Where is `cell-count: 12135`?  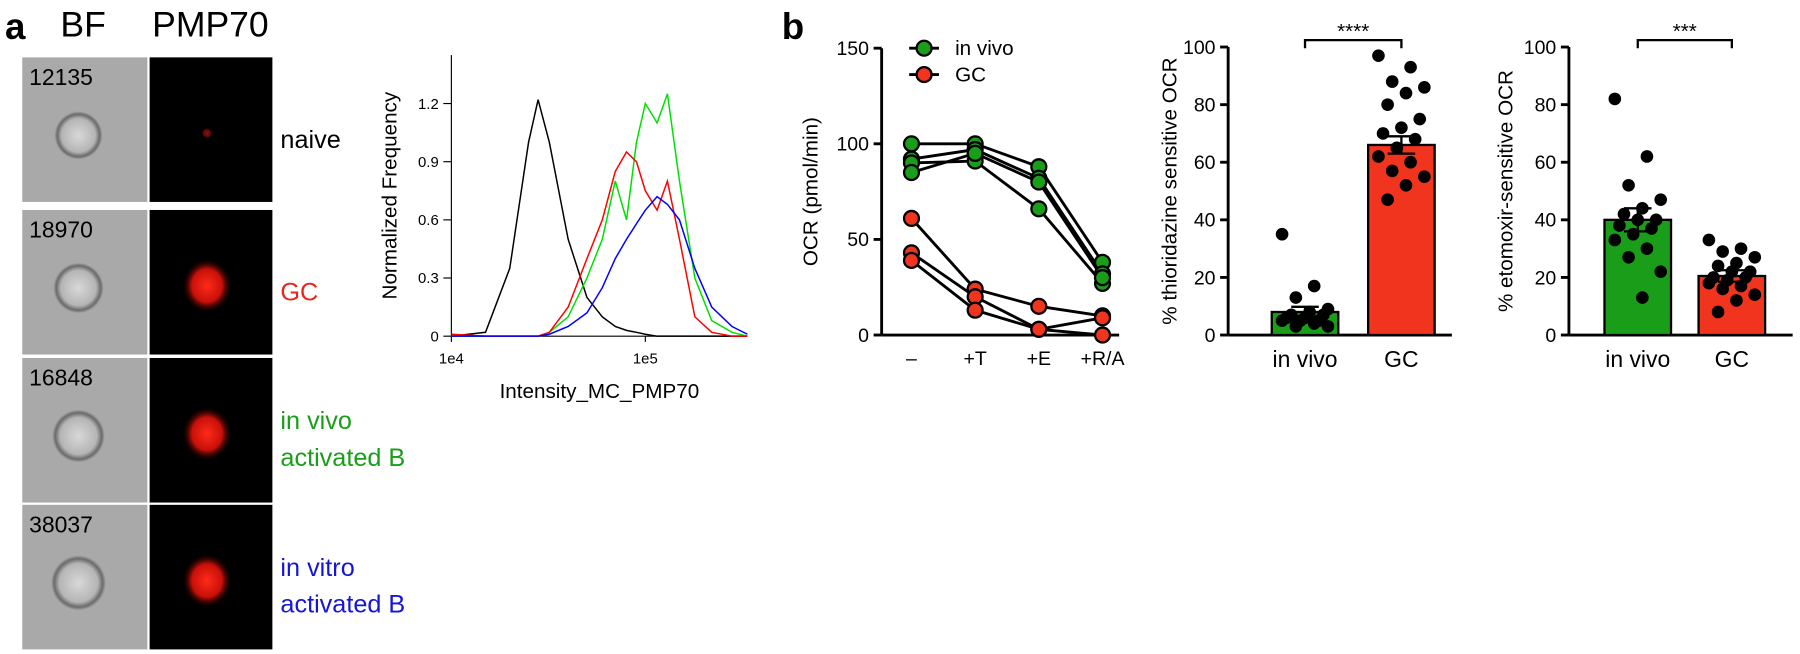 cell-count: 12135 is located at coordinates (61, 77).